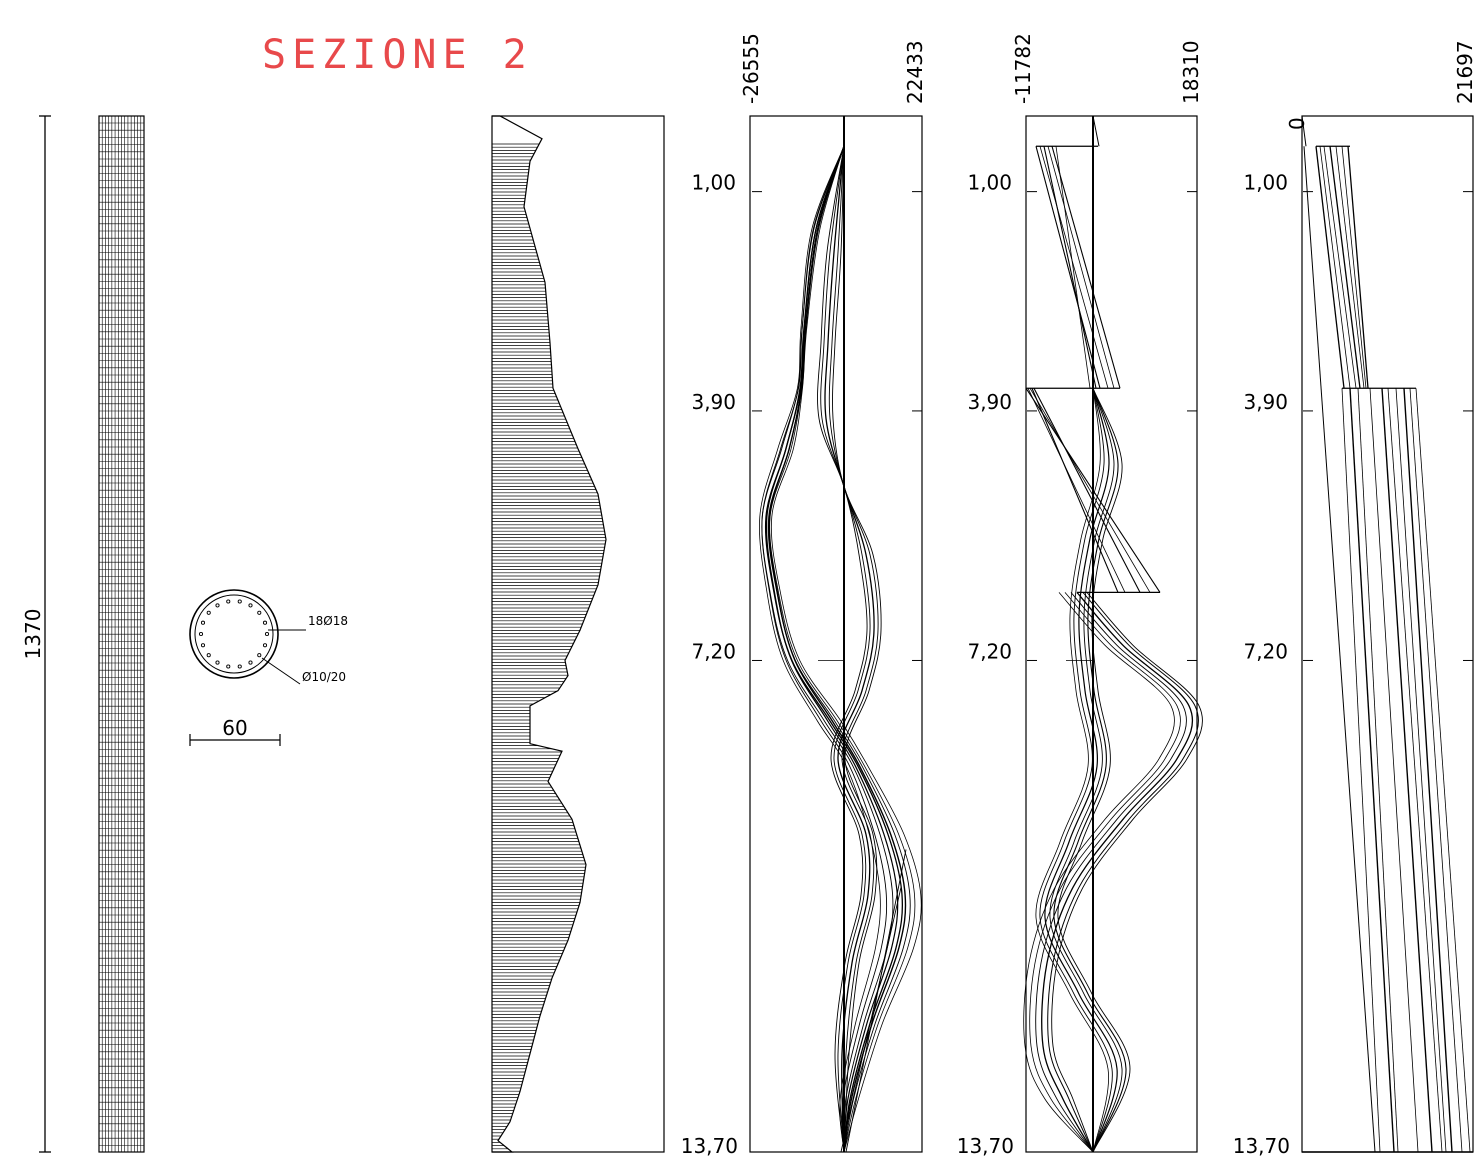  I want to click on stirrup-leader-line, so click(281, 671).